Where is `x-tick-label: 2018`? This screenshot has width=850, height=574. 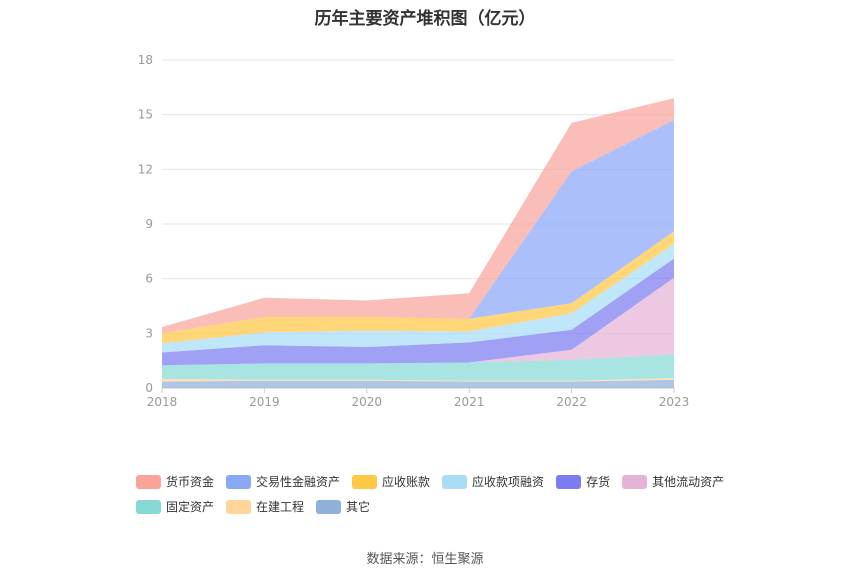 x-tick-label: 2018 is located at coordinates (162, 402).